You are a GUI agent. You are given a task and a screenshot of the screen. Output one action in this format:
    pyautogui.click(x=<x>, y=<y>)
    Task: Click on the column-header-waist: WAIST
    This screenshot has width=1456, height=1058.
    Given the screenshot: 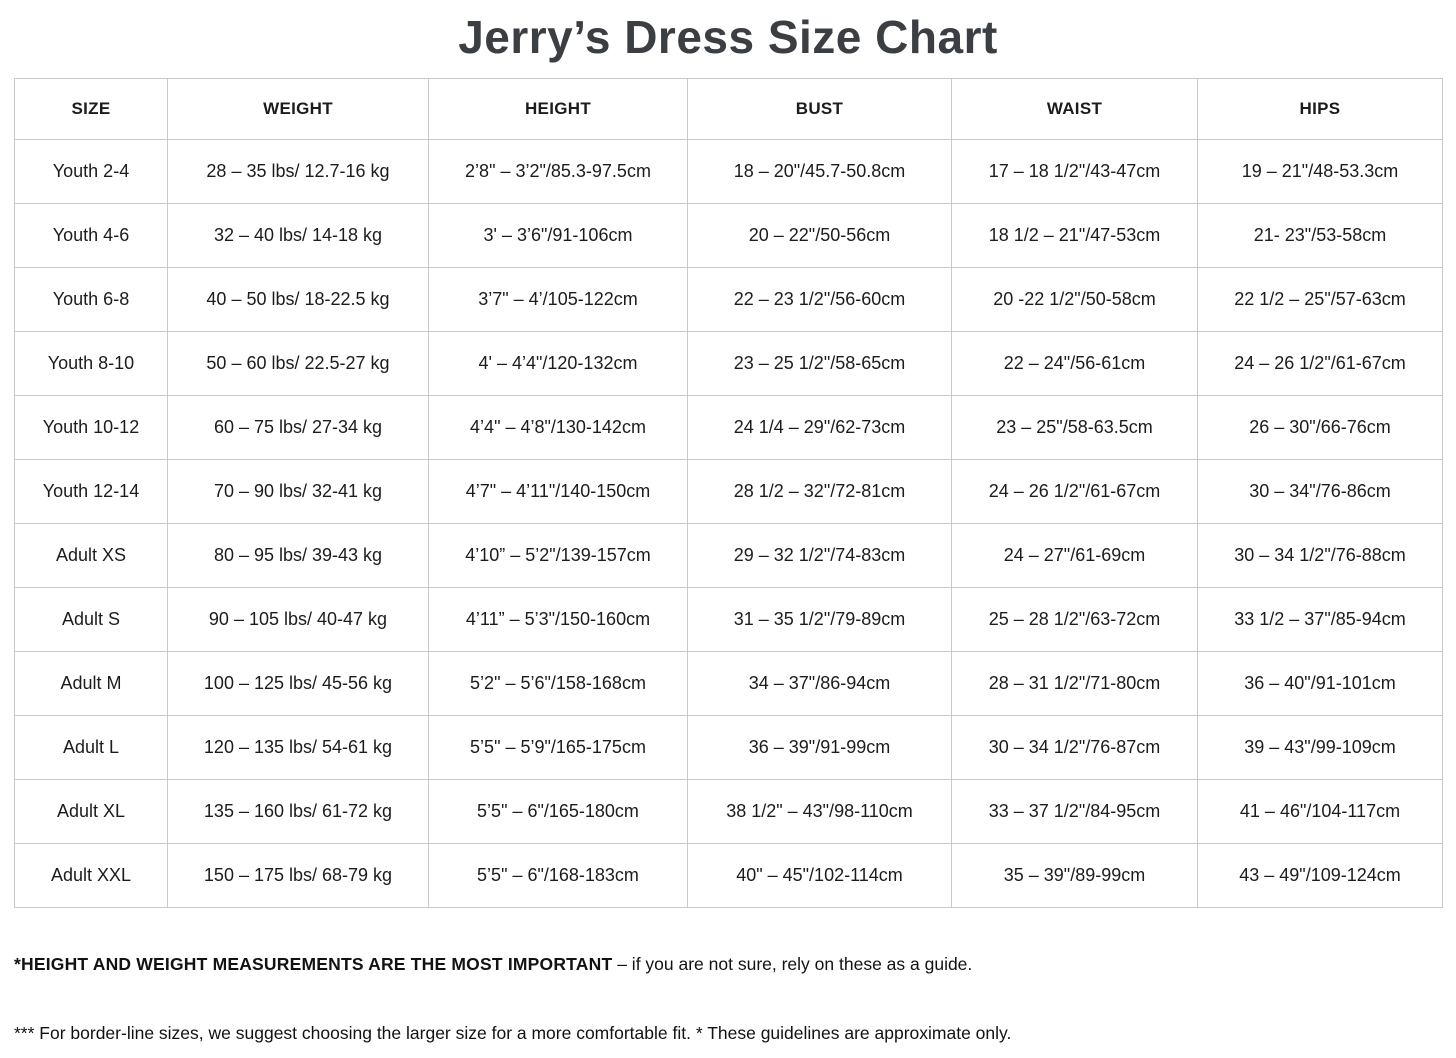 What is the action you would take?
    pyautogui.click(x=1074, y=109)
    